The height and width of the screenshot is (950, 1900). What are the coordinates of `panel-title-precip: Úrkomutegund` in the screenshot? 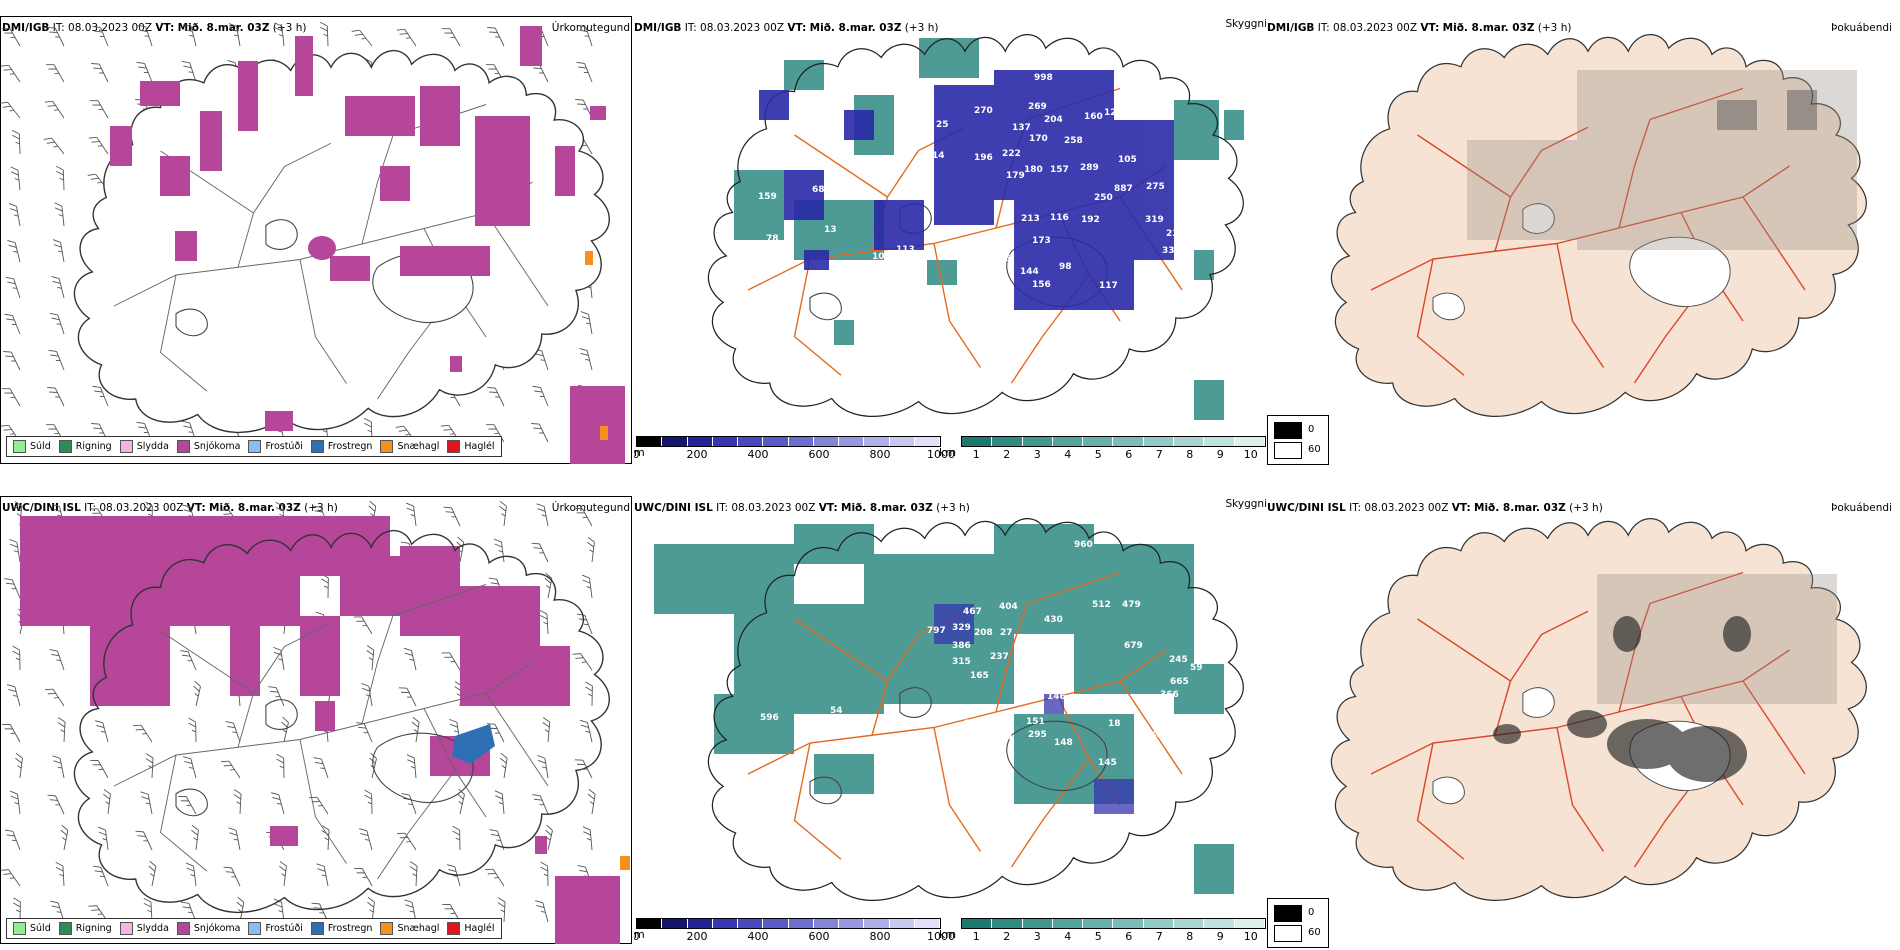 It's located at (590, 508).